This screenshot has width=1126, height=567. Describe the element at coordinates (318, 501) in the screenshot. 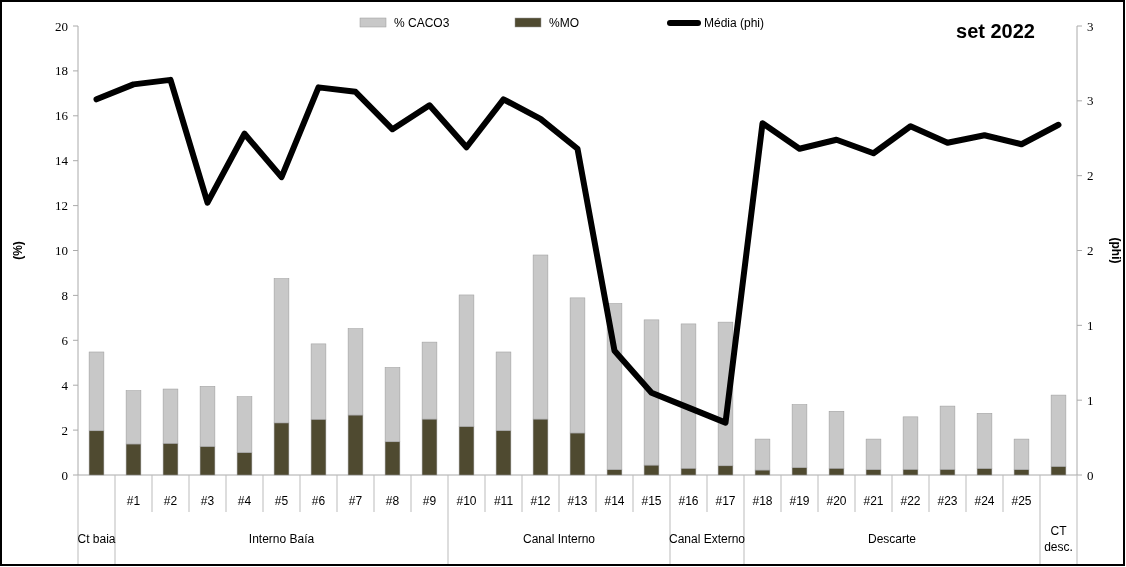

I see `x-tick-label: #6` at that location.